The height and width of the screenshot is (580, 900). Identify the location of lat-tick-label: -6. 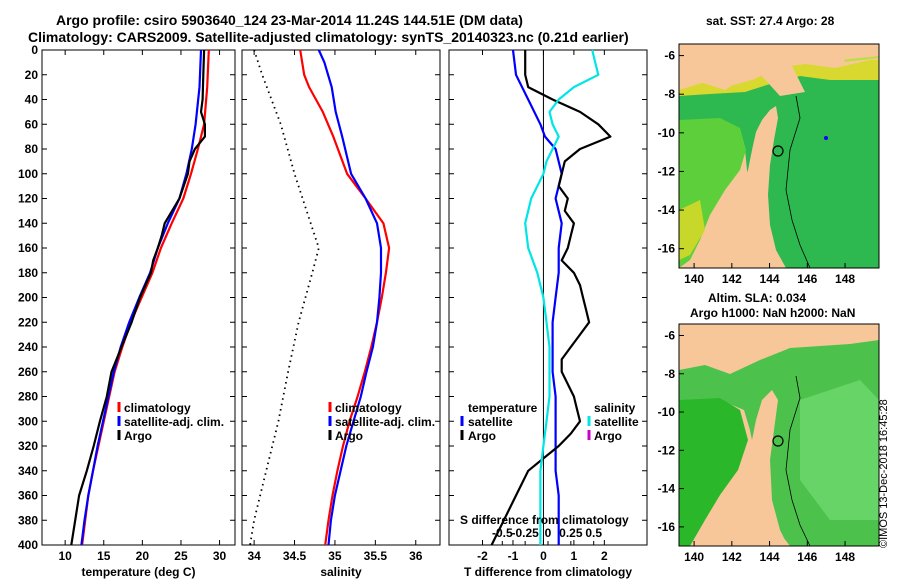
(669, 335).